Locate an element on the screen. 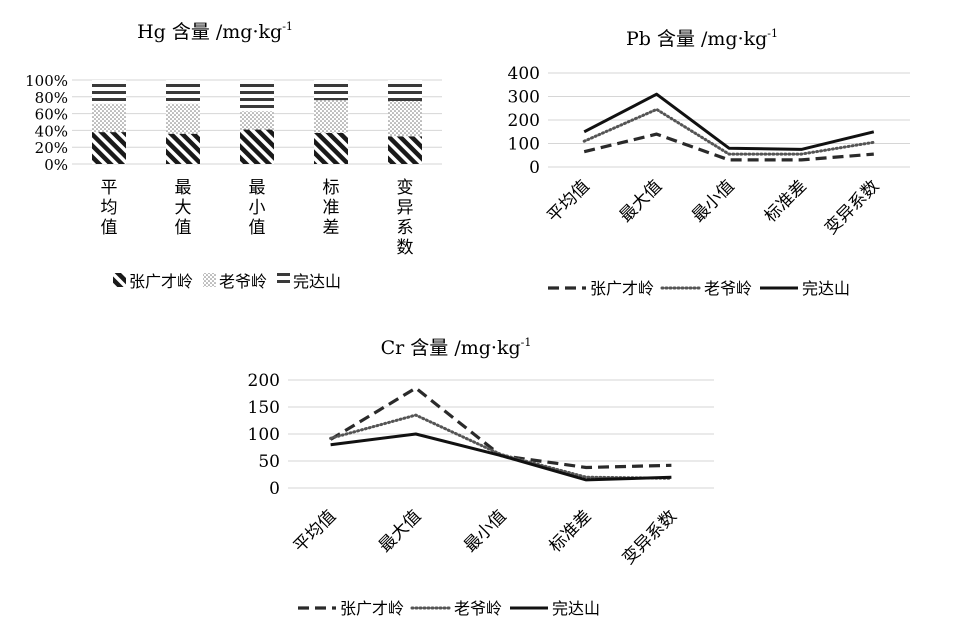 The height and width of the screenshot is (637, 957). pb-legend: 张广才岭 老爷岭 完达山 is located at coordinates (699, 288).